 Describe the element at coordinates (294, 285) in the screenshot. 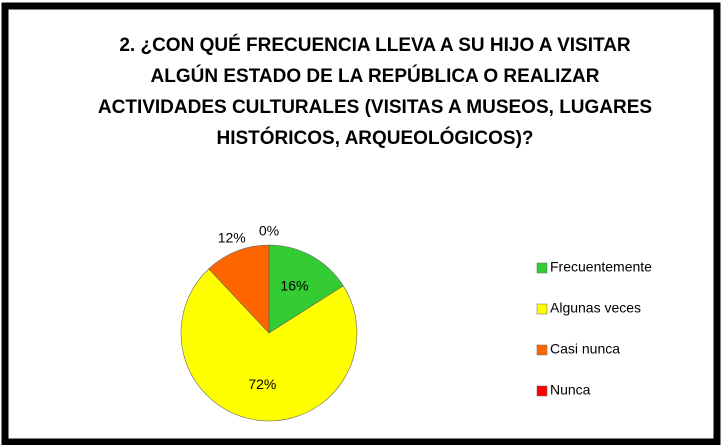

I see `data-label: 16%` at that location.